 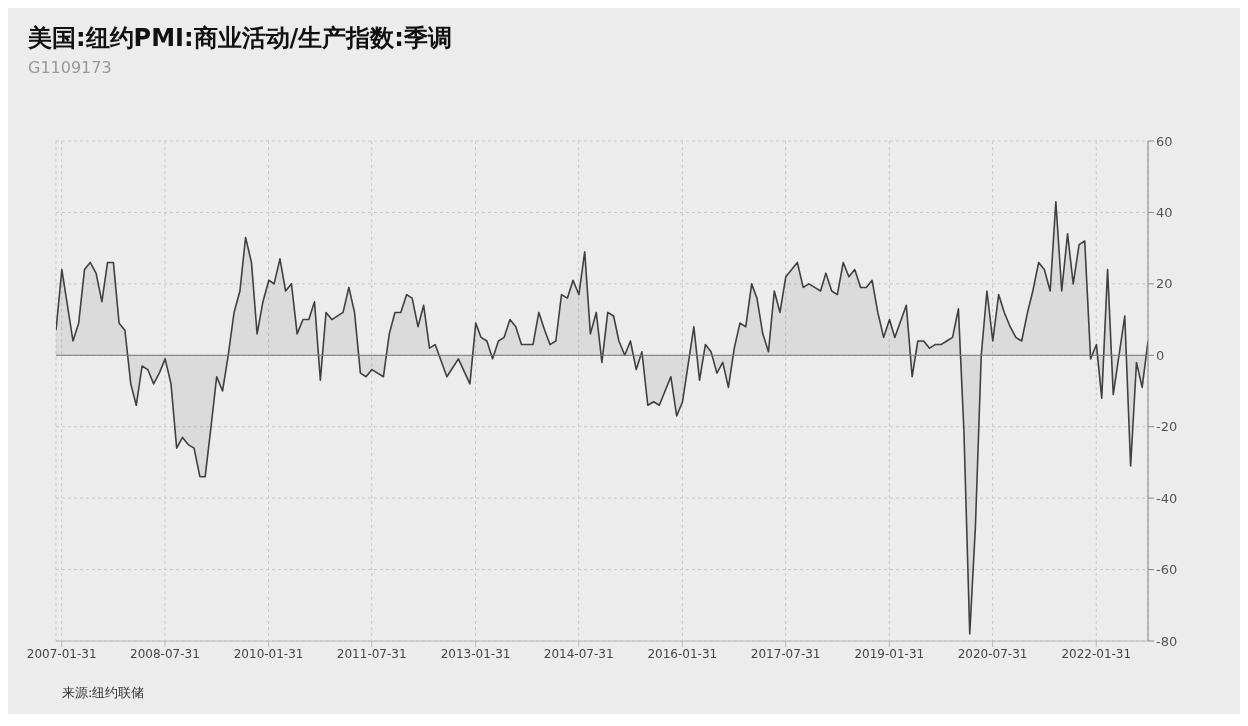 I want to click on y-tick-label: -20, so click(x=1167, y=427).